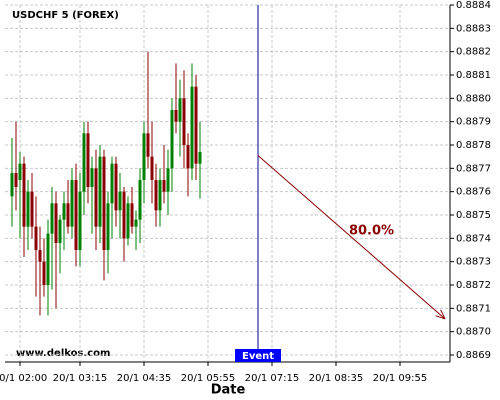  Describe the element at coordinates (228, 390) in the screenshot. I see `x-axis-title: Date` at that location.